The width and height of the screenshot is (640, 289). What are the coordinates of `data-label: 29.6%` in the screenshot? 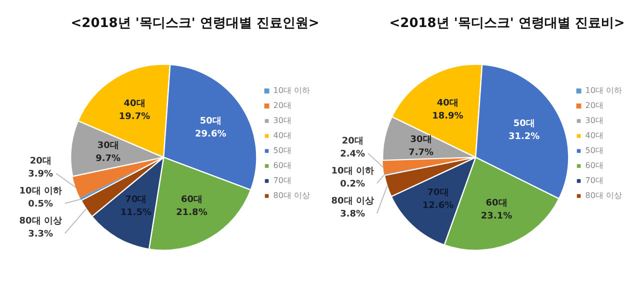 It's located at (210, 134).